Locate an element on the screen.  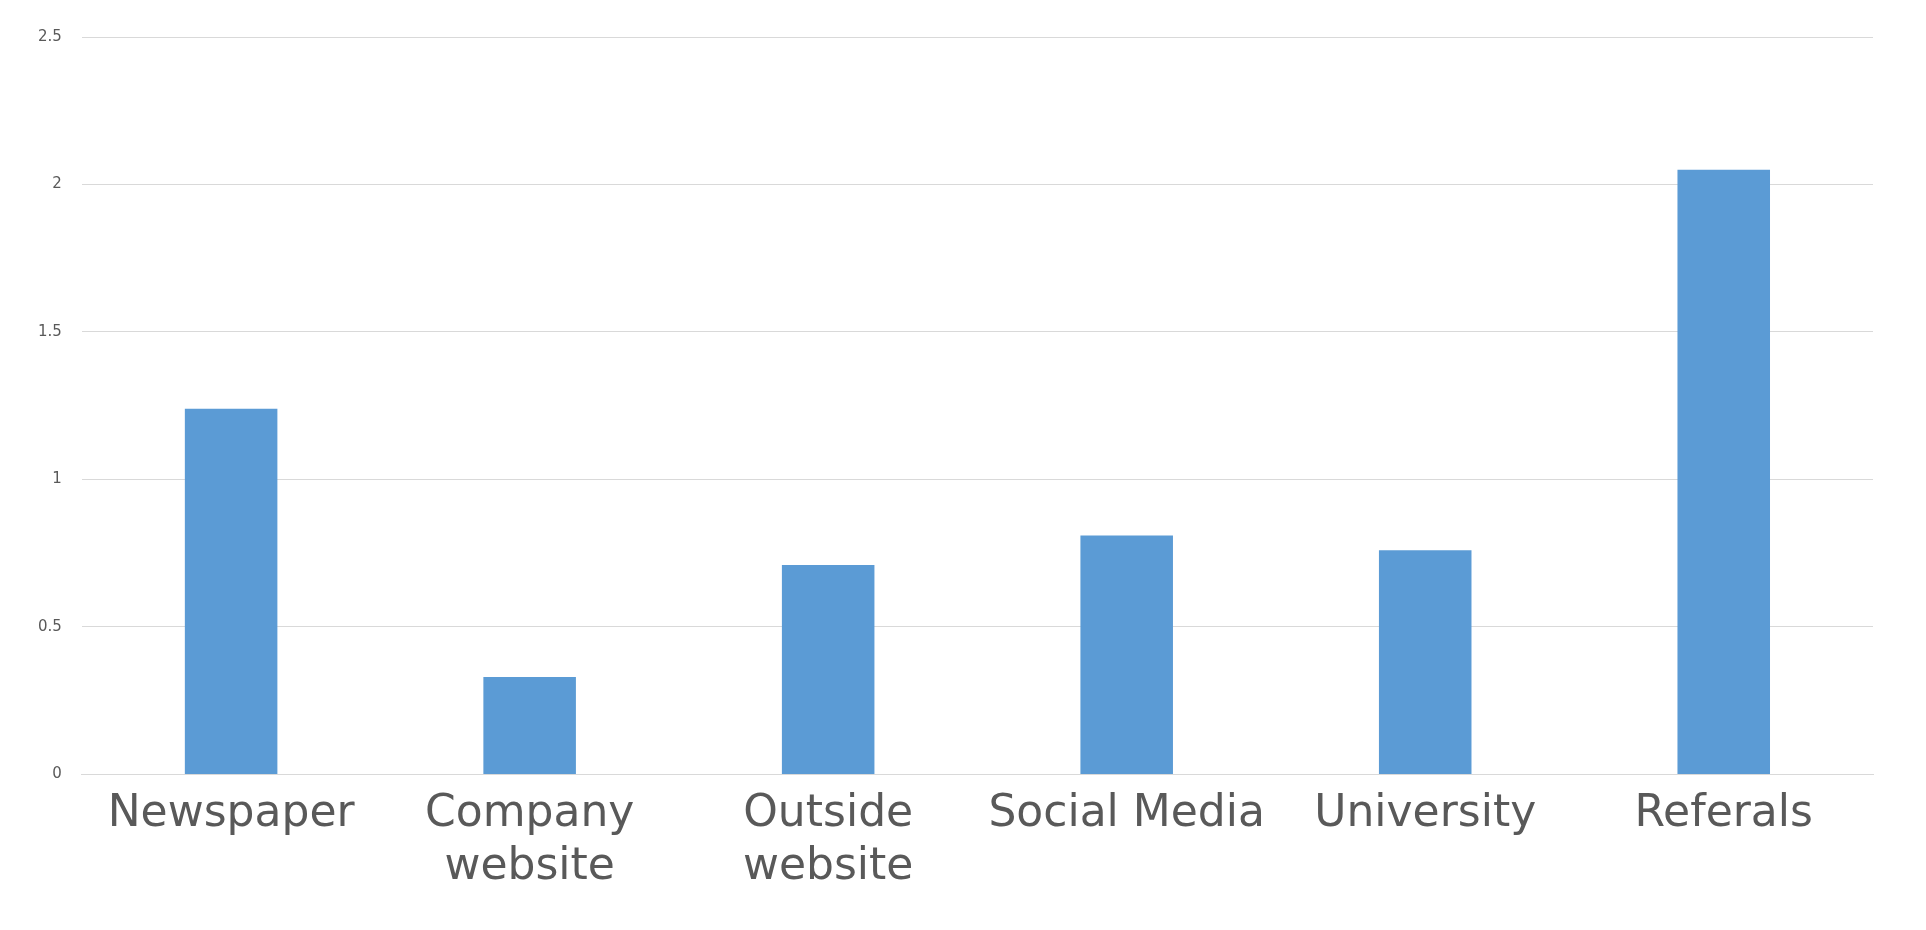
y-tick-label: 0 is located at coordinates (57, 773).